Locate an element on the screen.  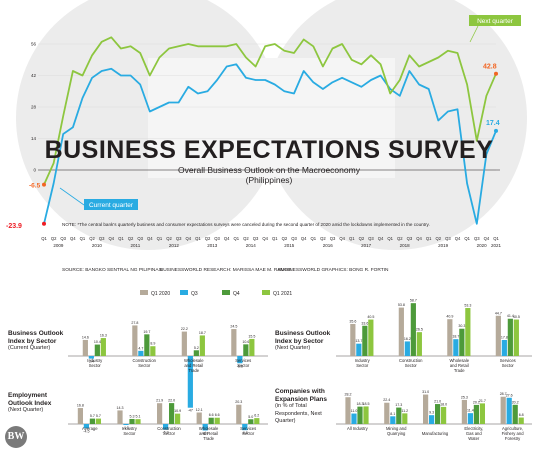
bar-value-label: 11.2 is located at coordinates (404, 411).